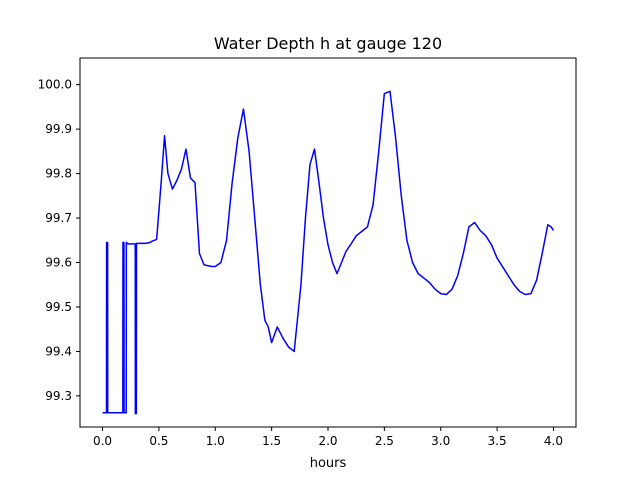 This screenshot has width=640, height=480. I want to click on x-axis-label: hours, so click(328, 463).